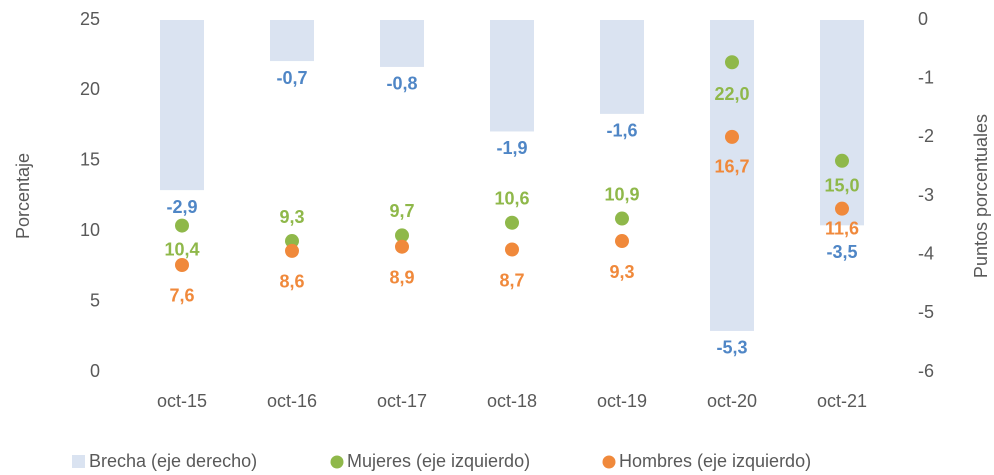 Image resolution: width=994 pixels, height=475 pixels. What do you see at coordinates (926, 371) in the screenshot?
I see `y2-tick-label: -6` at bounding box center [926, 371].